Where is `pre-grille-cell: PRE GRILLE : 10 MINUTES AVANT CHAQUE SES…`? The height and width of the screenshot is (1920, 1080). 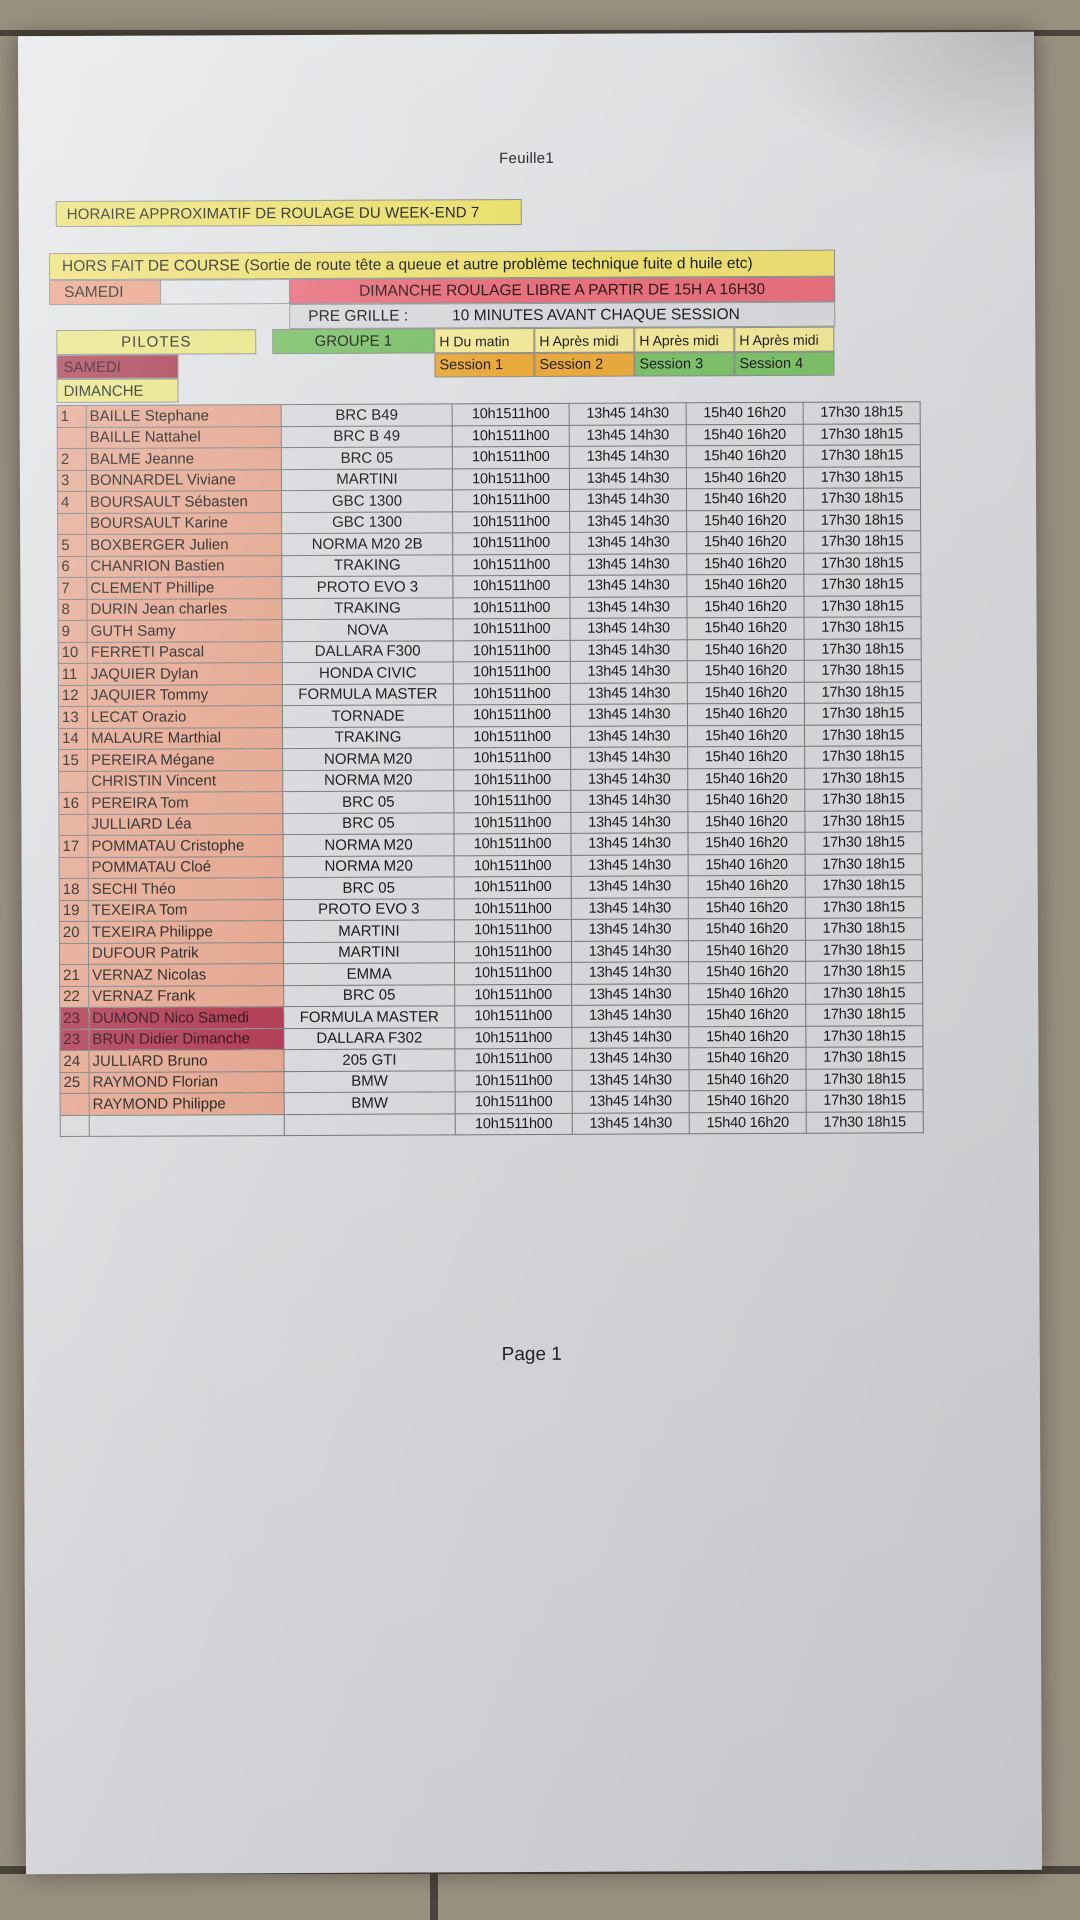
pre-grille-cell: PRE GRILLE : 10 MINUTES AVANT CHAQUE SES… is located at coordinates (562, 315).